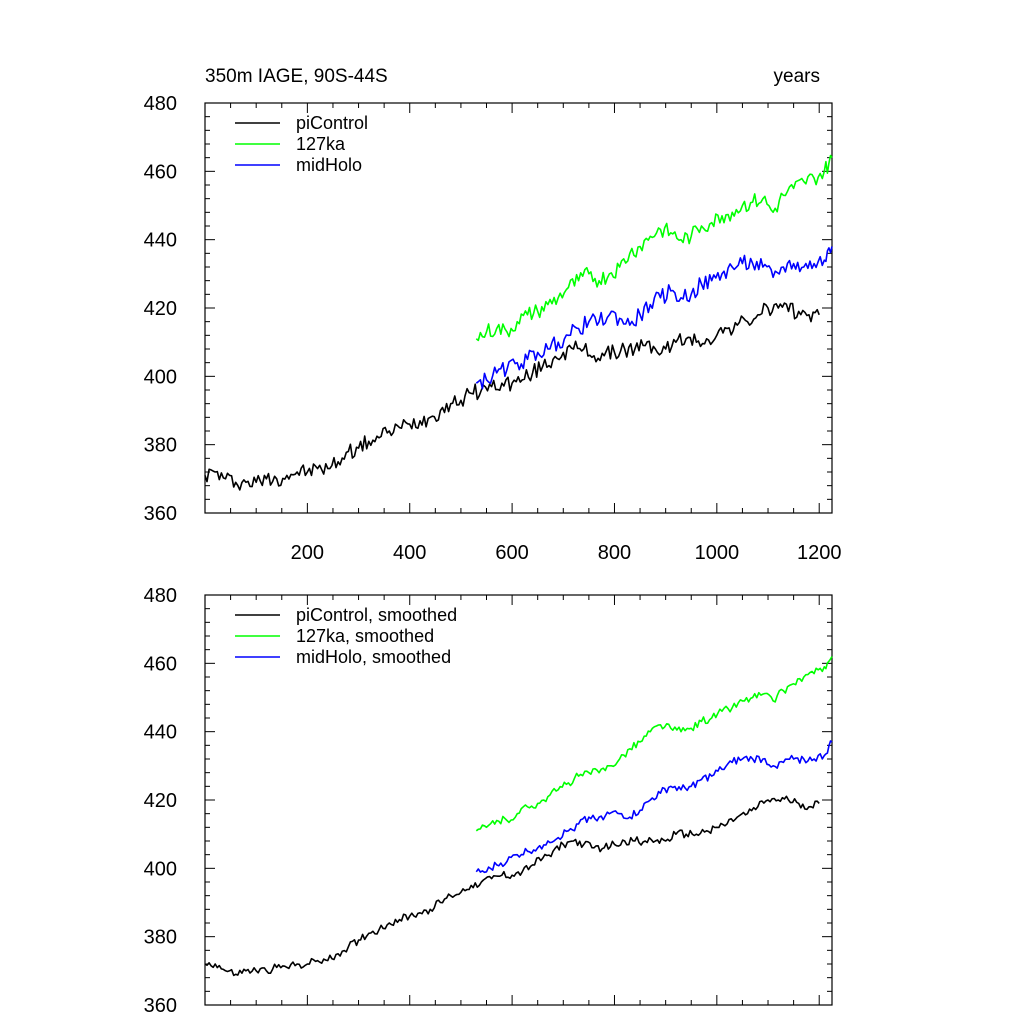  Describe the element at coordinates (307, 553) in the screenshot. I see `x-tick-label: 200` at that location.